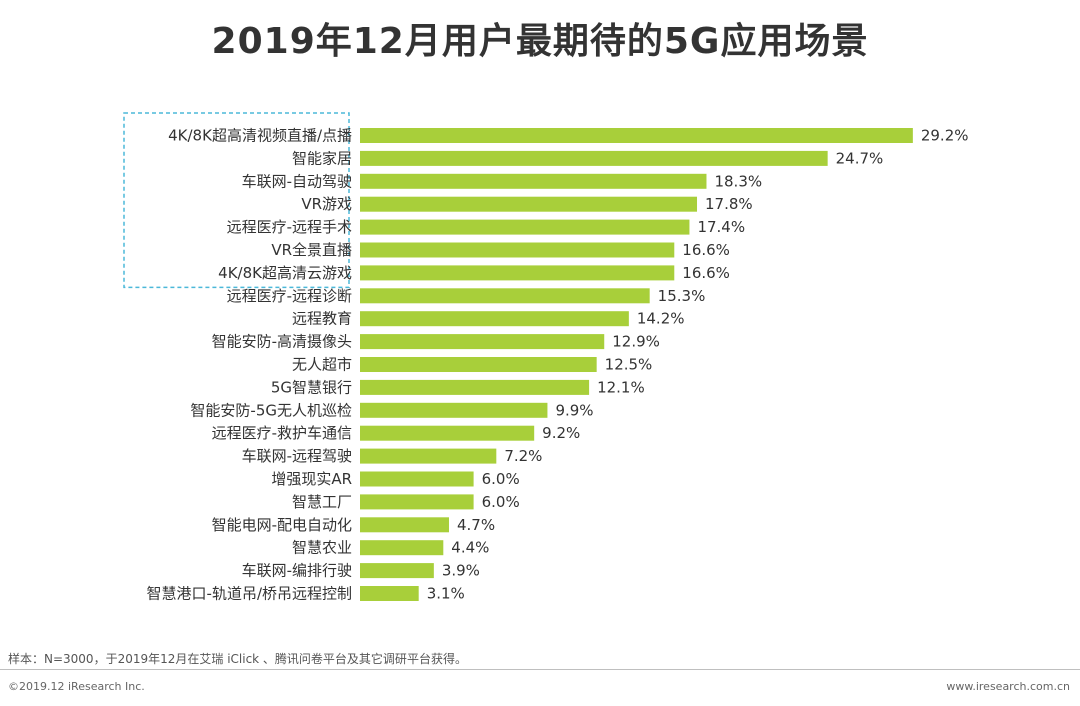  Describe the element at coordinates (322, 365) in the screenshot. I see `category-label: 无人超市` at that location.